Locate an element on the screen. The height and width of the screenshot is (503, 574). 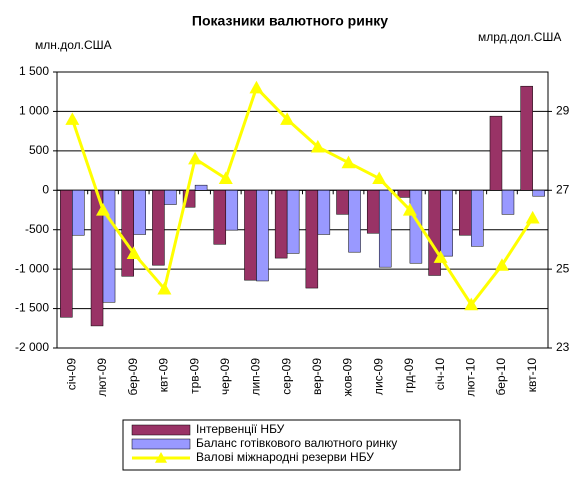
y-tick-label: 1 000 is located at coordinates (34, 111).